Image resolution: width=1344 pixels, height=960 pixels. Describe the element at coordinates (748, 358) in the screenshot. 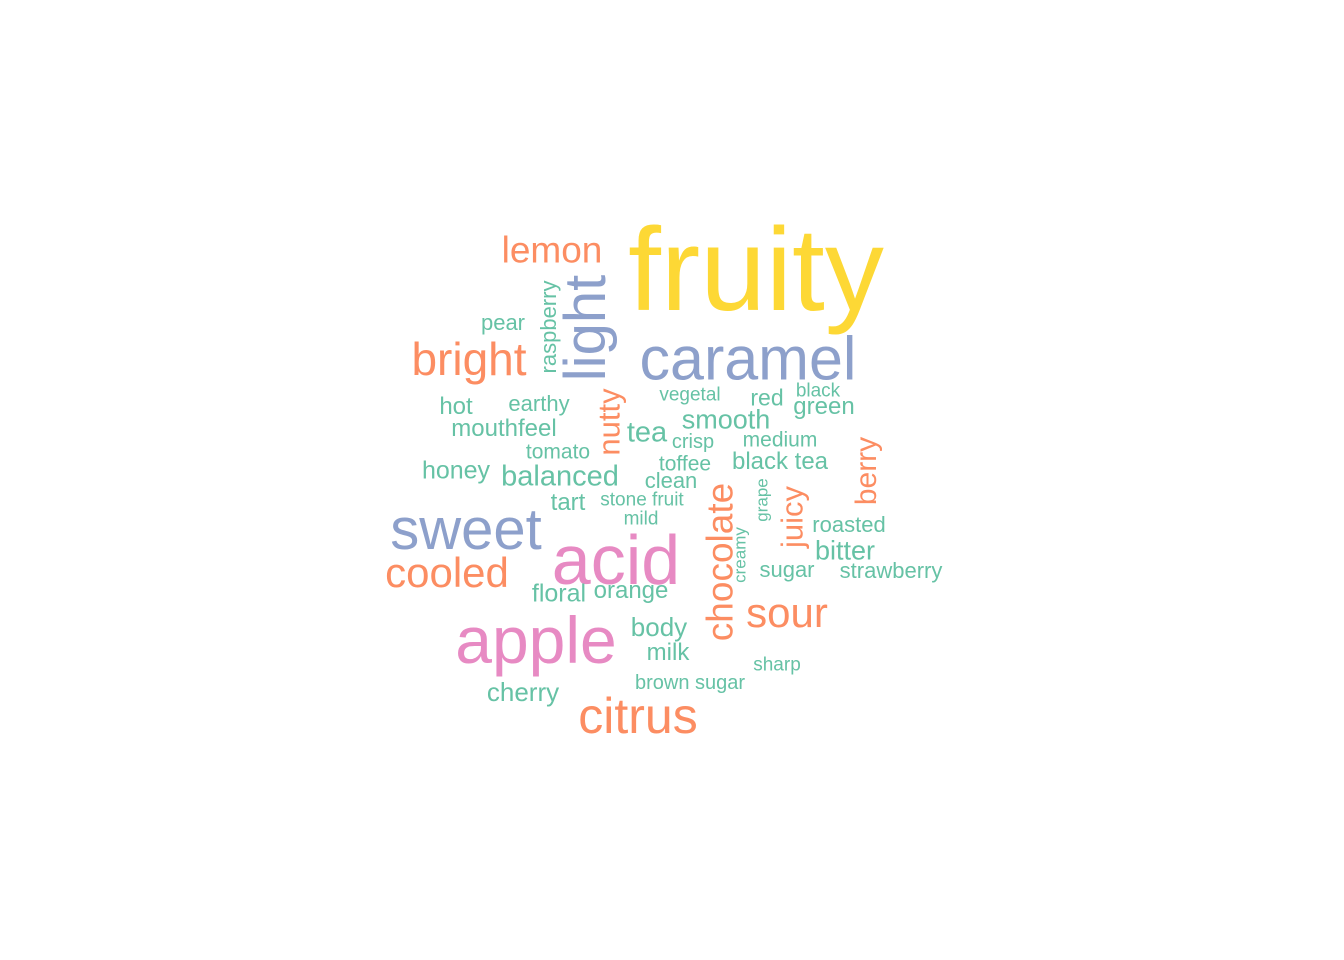

I see `word-caramel: caramel` at that location.